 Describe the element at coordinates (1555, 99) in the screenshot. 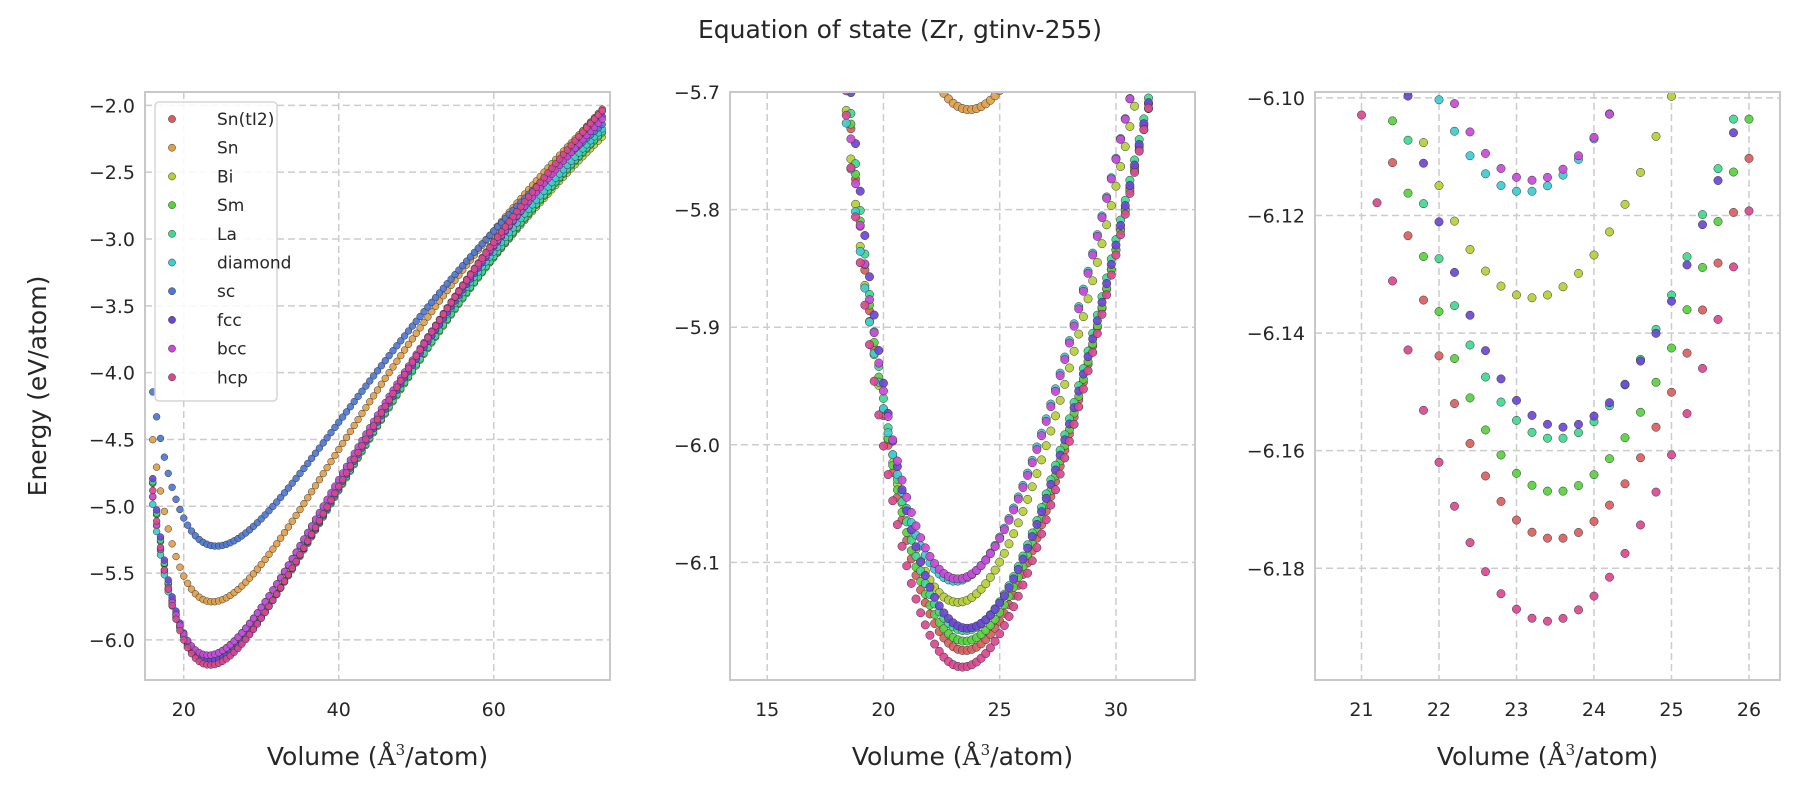

I see `series-bcc` at that location.